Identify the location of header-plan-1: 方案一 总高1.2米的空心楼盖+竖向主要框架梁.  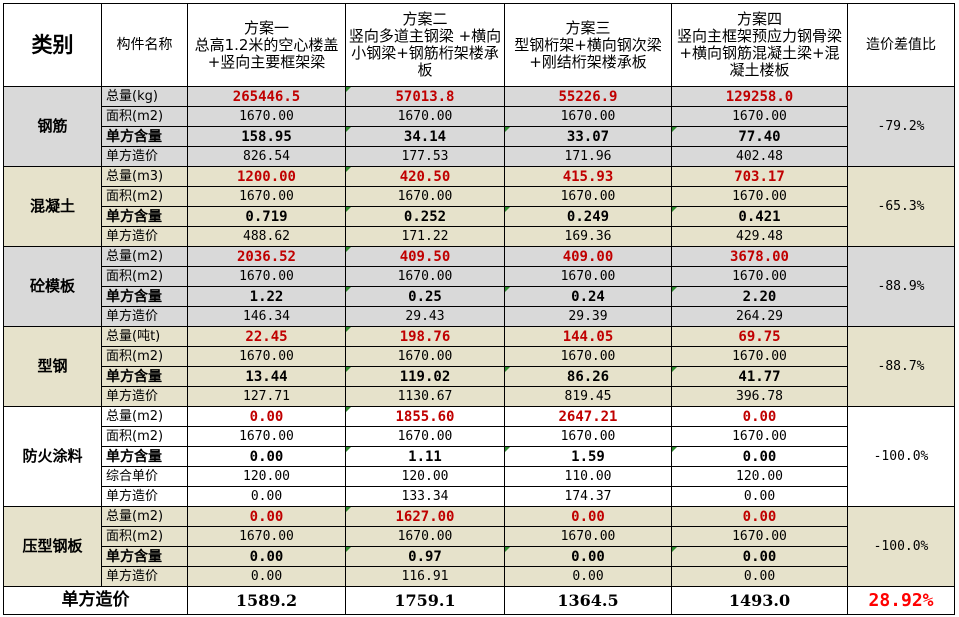
(266, 45).